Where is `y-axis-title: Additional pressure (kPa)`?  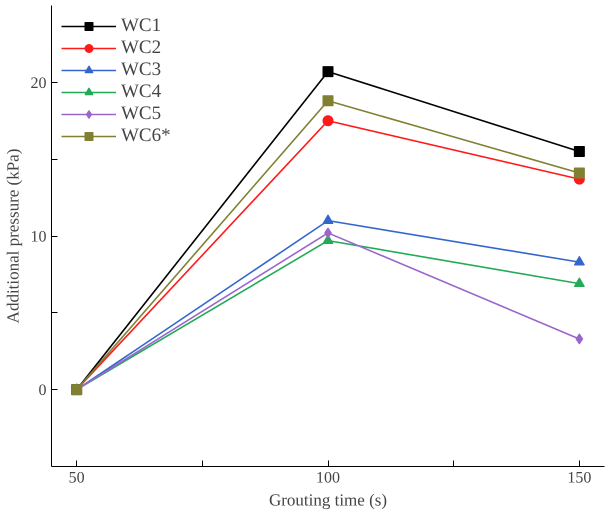 y-axis-title: Additional pressure (kPa) is located at coordinates (13, 236).